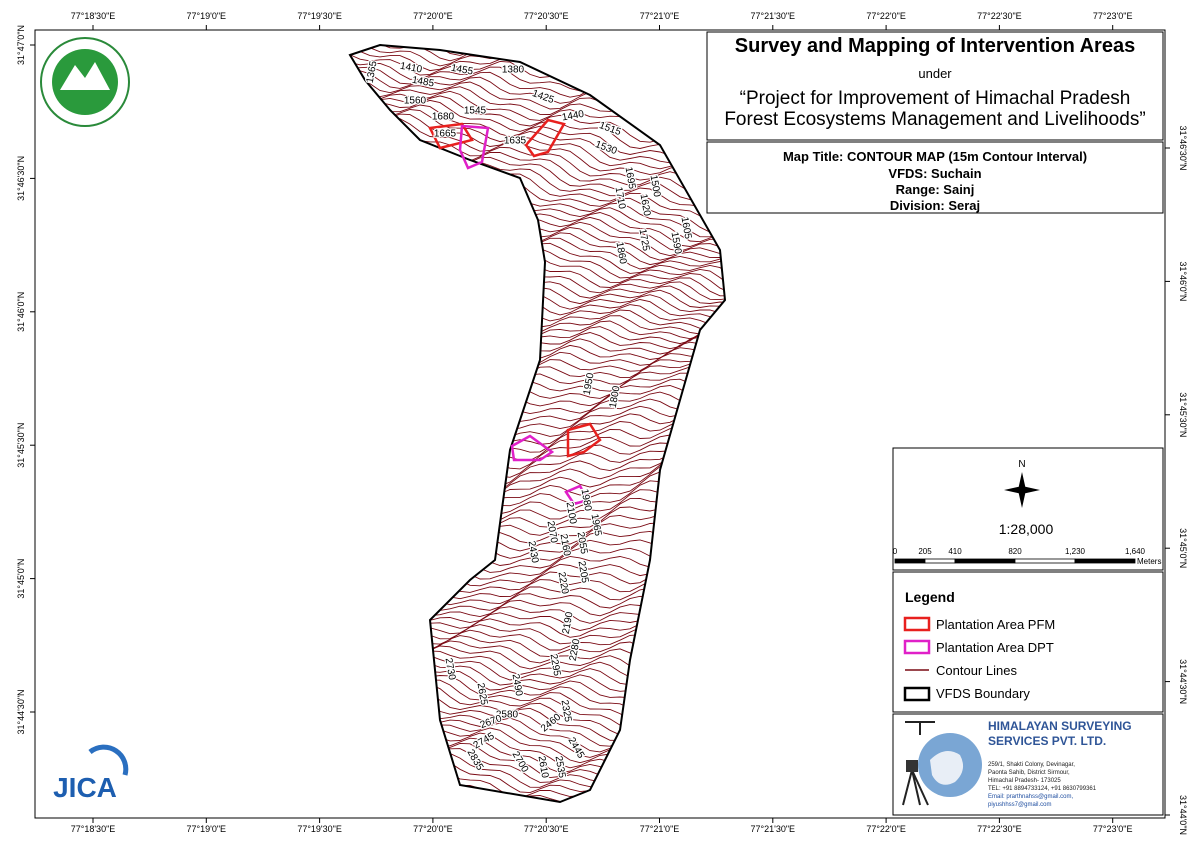  What do you see at coordinates (589, 384) in the screenshot?
I see `contour-label: 1950` at bounding box center [589, 384].